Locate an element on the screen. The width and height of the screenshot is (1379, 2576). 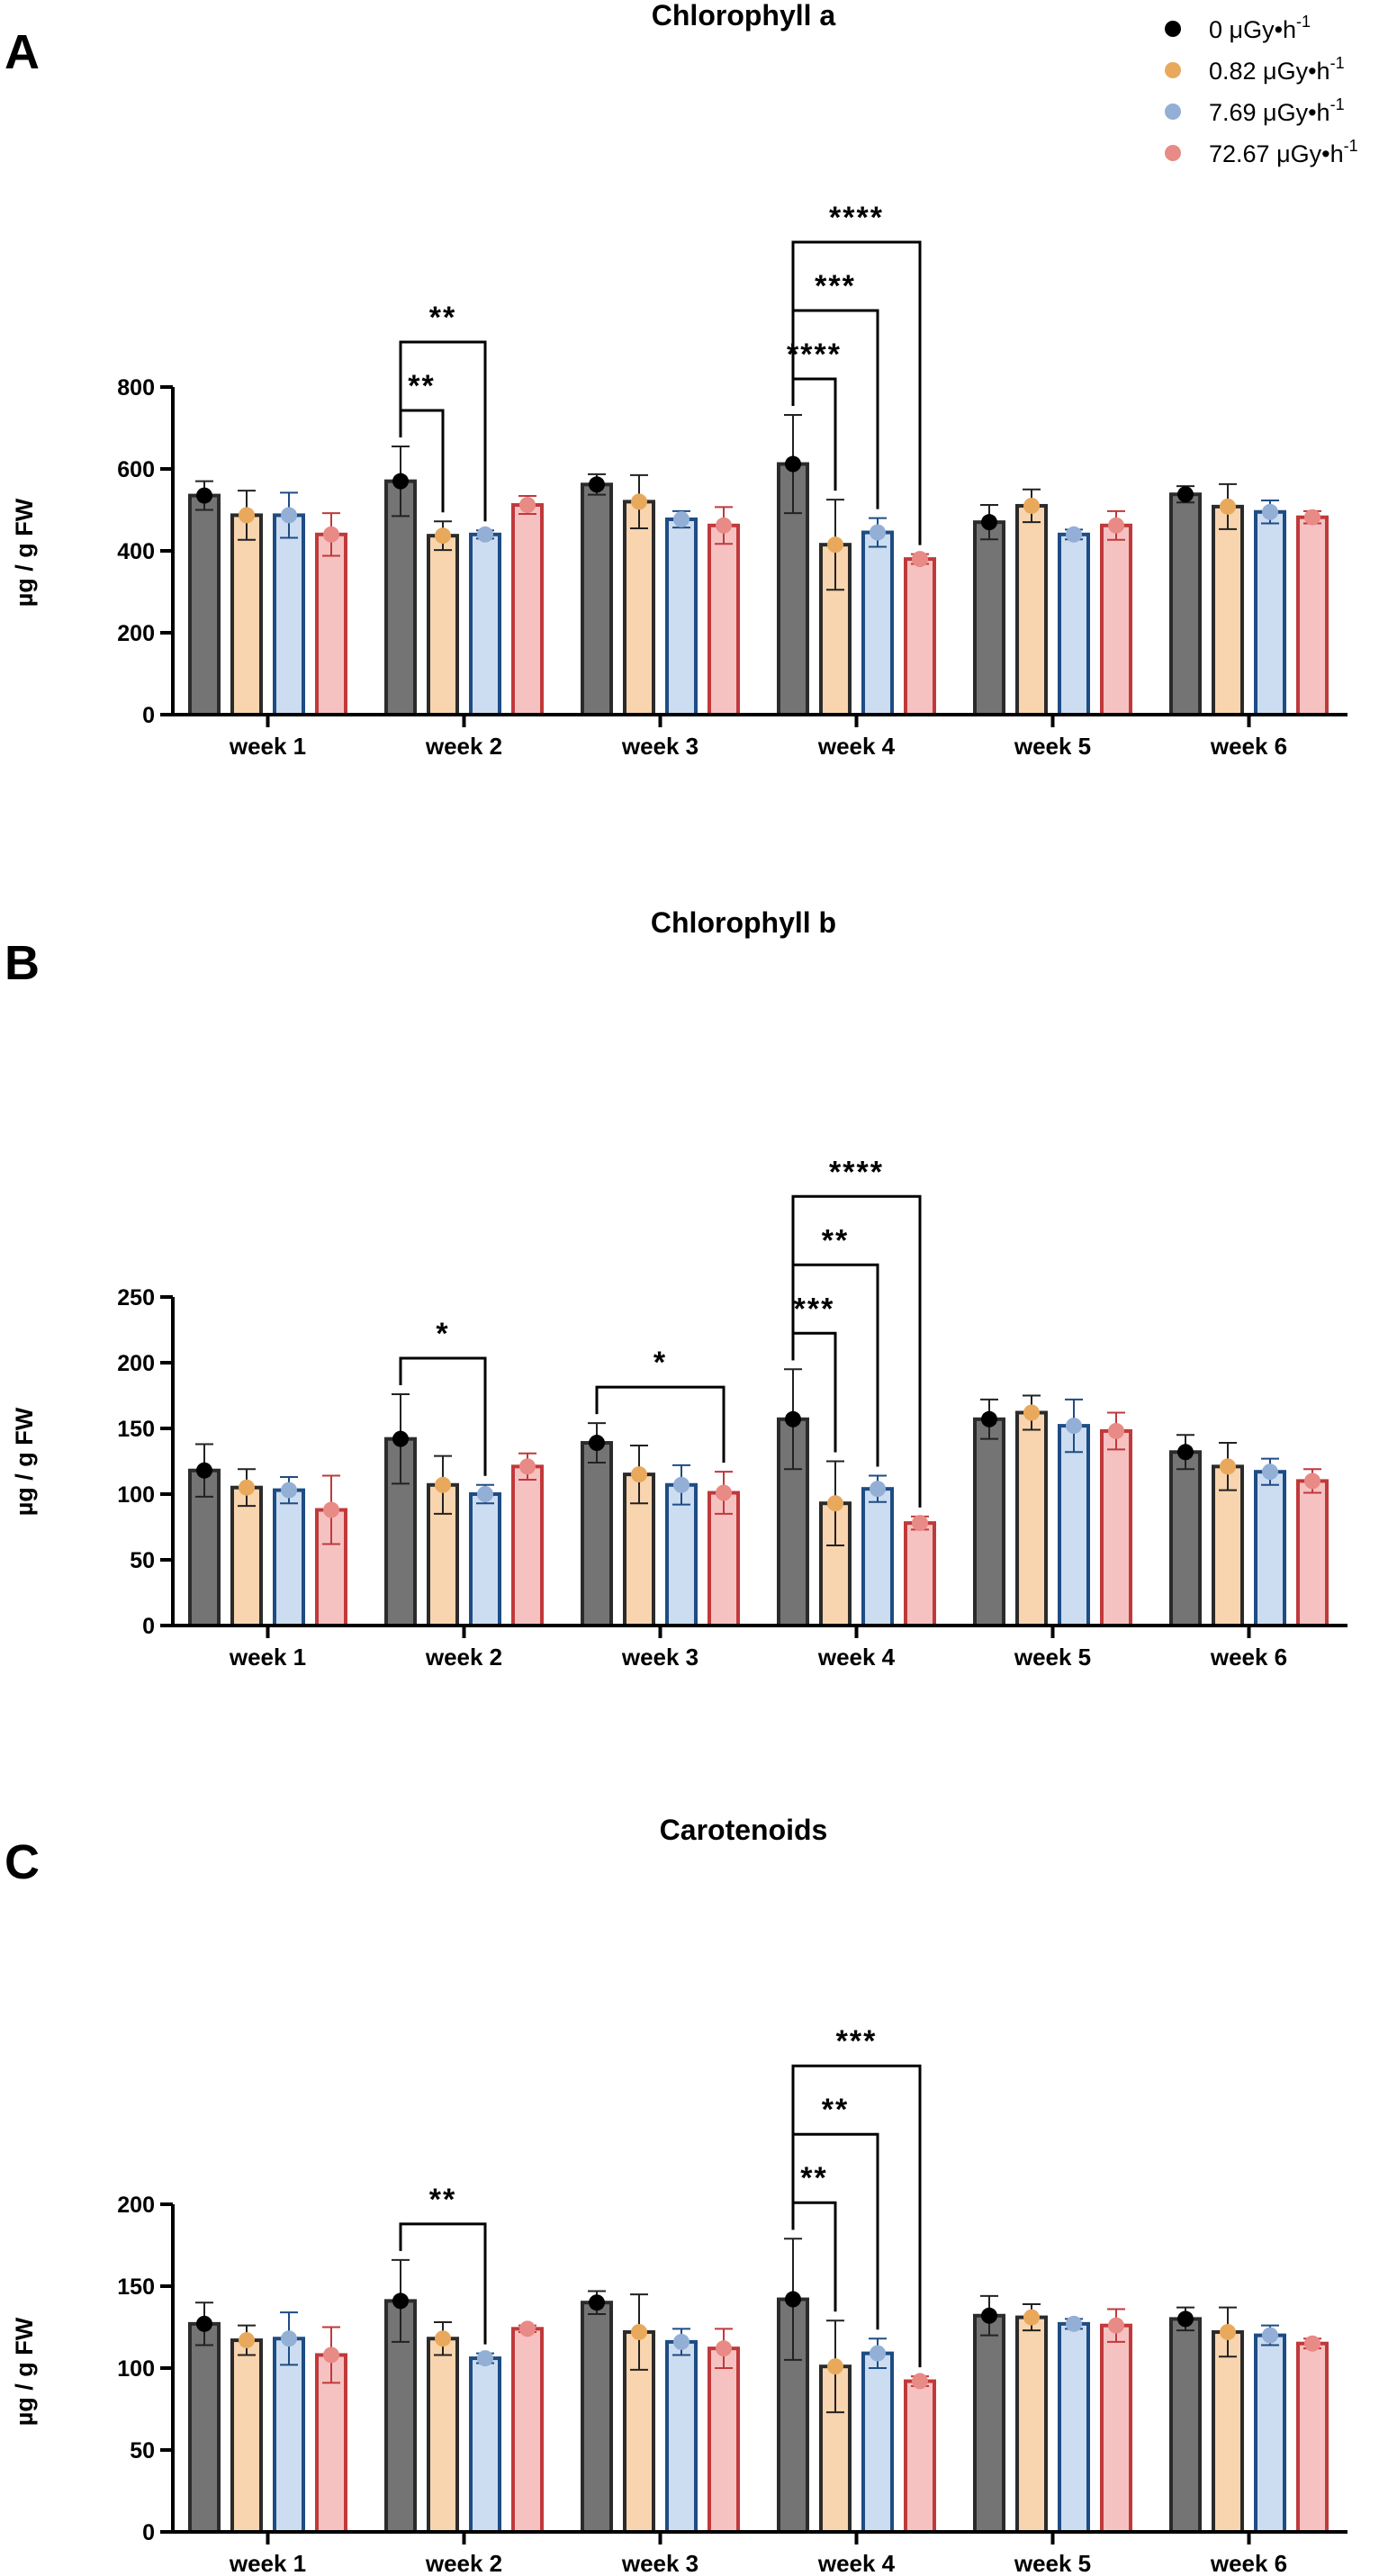
legend-entry: 72.67 μGy•h-1 is located at coordinates (1261, 152).